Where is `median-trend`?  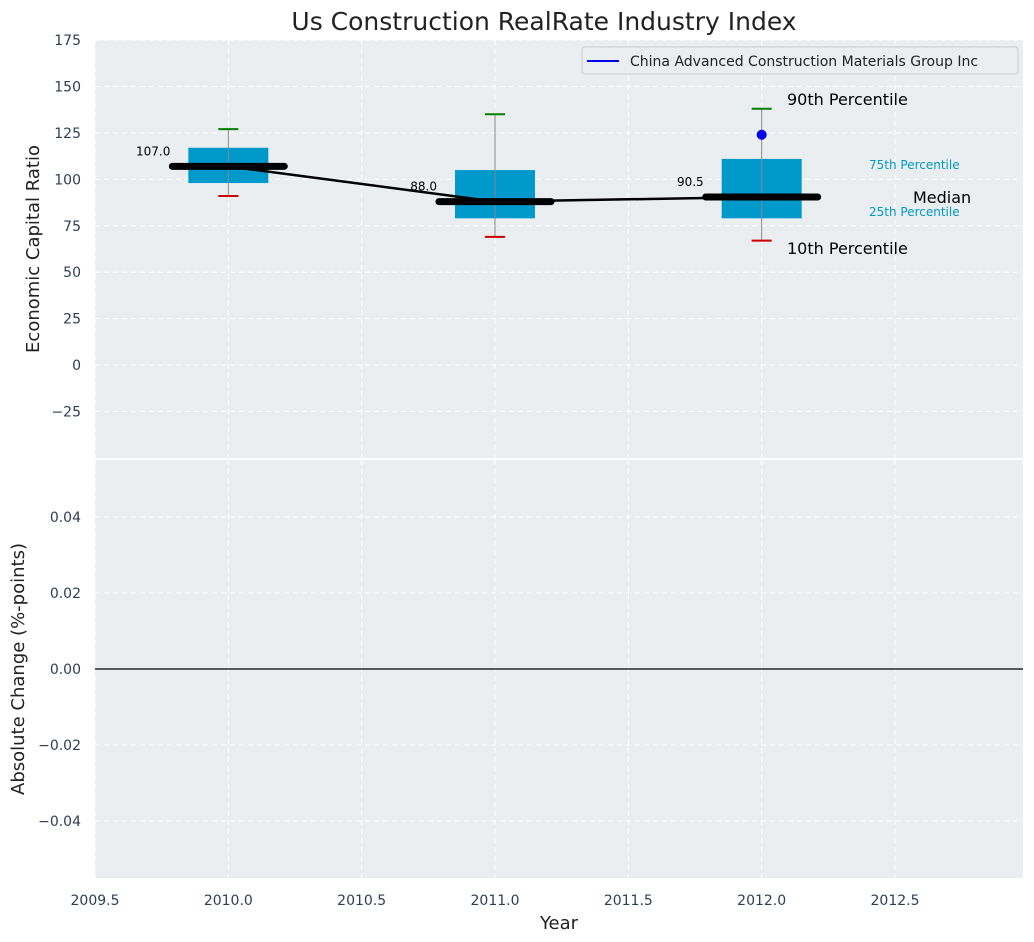
median-trend is located at coordinates (495, 184).